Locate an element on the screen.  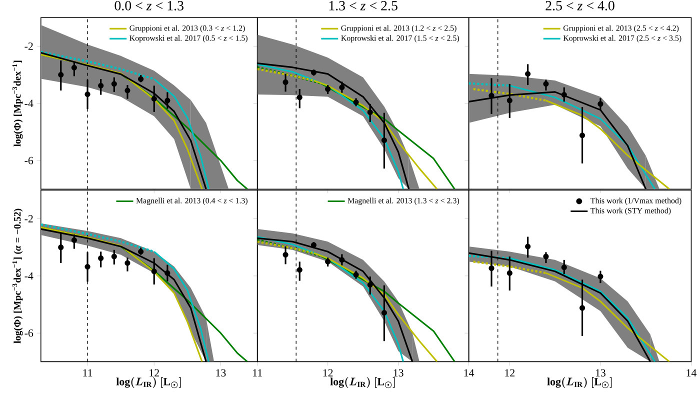
y-axis-title: log(Φ) [Mpc$^{−3}$dex$^{−1}$] is located at coordinates (17, 103).